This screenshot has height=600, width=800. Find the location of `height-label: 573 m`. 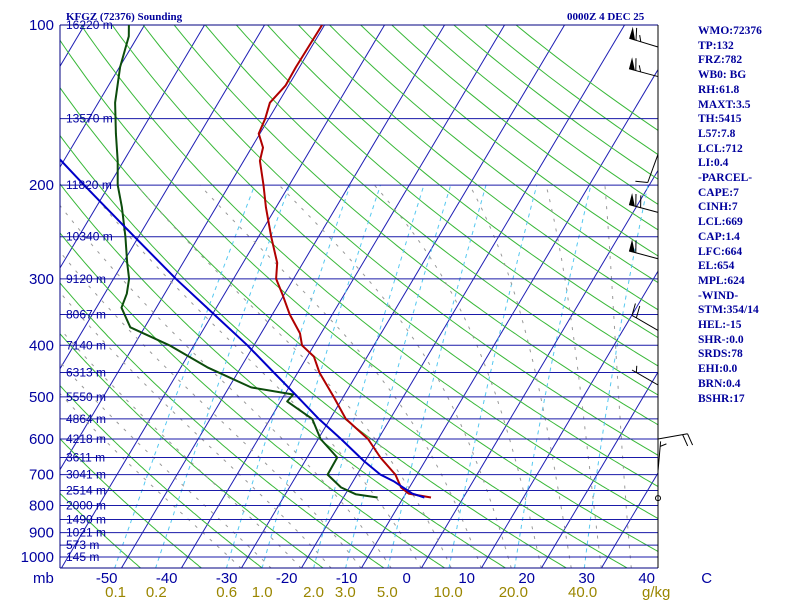

height-label: 573 m is located at coordinates (82, 545).